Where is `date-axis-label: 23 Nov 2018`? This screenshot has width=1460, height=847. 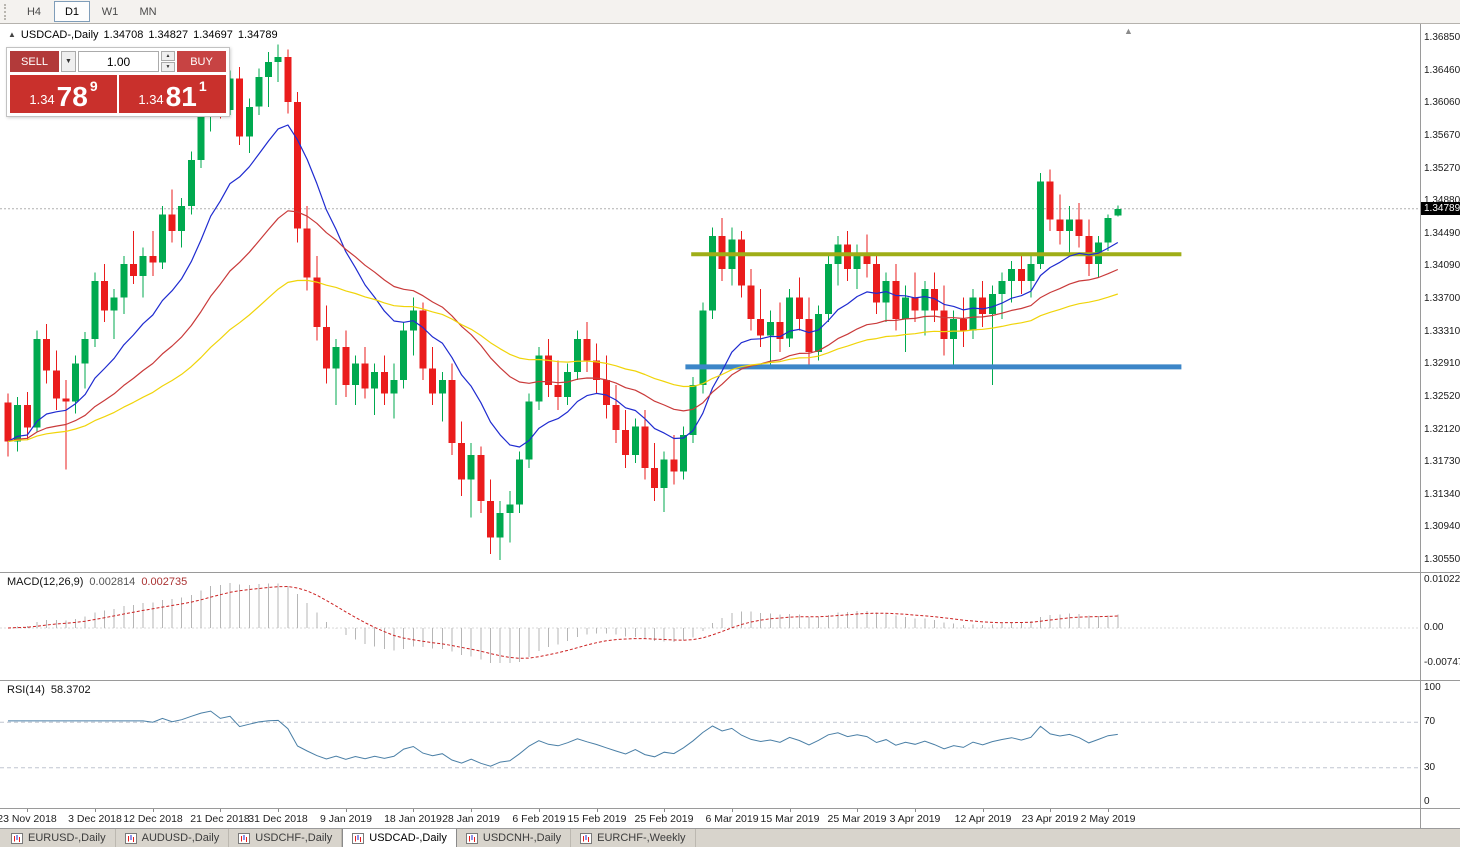
date-axis-label: 23 Nov 2018 is located at coordinates (28, 819).